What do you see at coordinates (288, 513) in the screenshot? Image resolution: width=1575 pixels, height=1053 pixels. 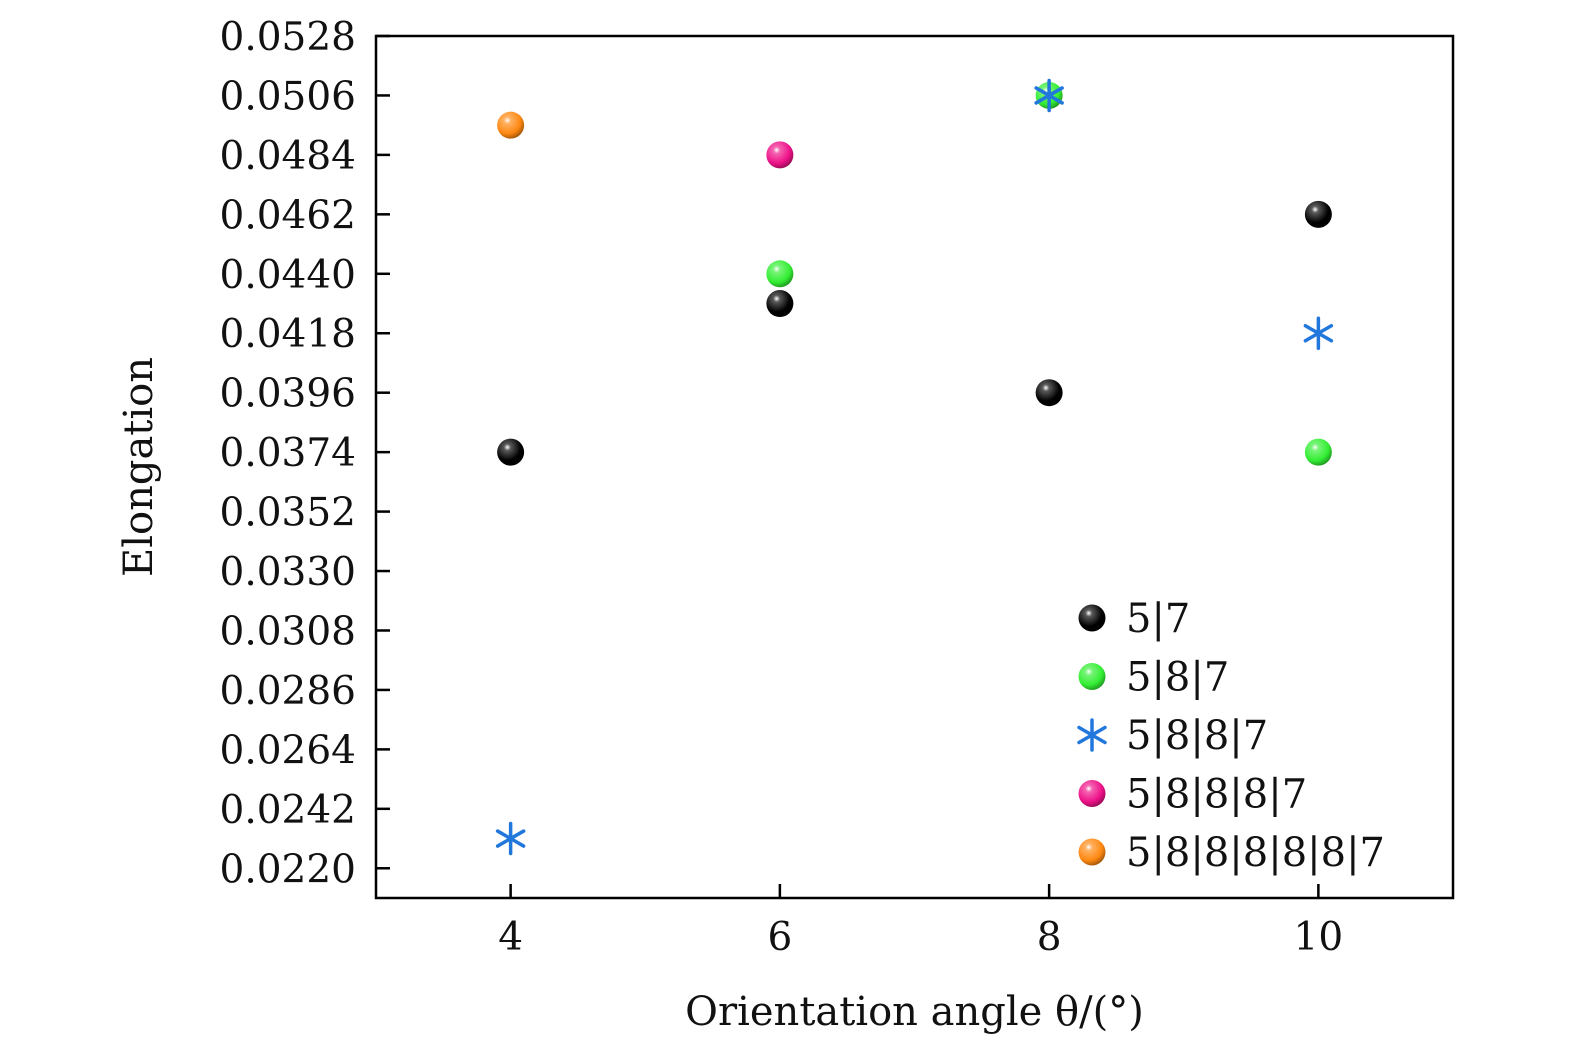 I see `y-tick-label: 0.0352` at bounding box center [288, 513].